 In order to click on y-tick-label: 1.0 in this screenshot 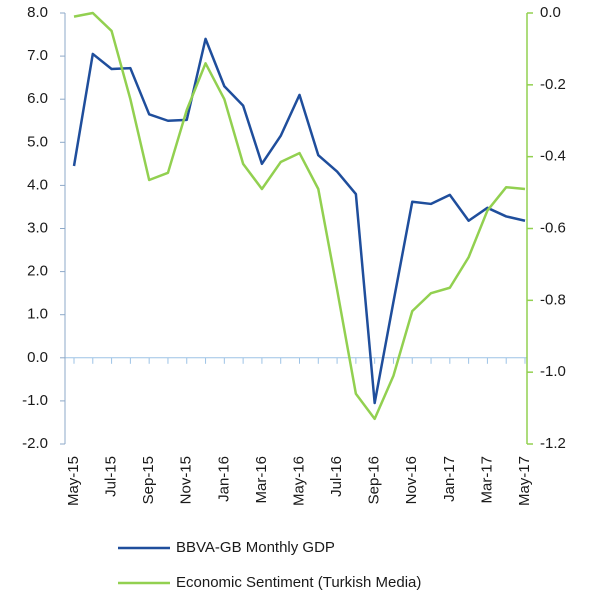, I will do `click(37, 314)`.